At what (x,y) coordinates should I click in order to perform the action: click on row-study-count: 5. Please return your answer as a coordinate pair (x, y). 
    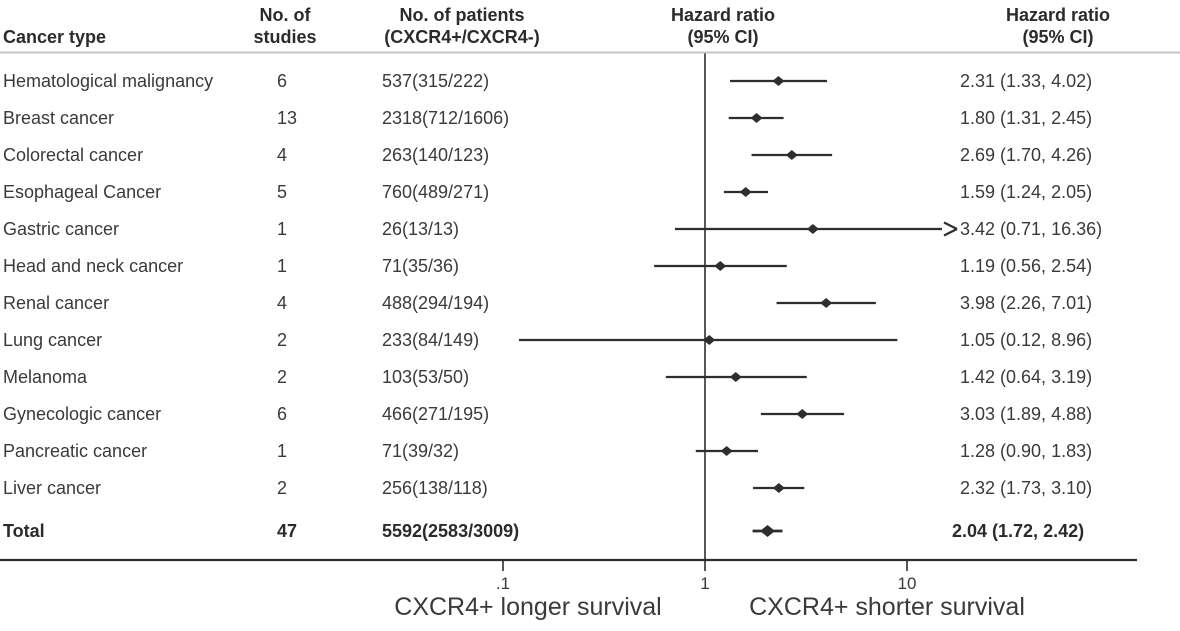
    Looking at the image, I should click on (282, 192).